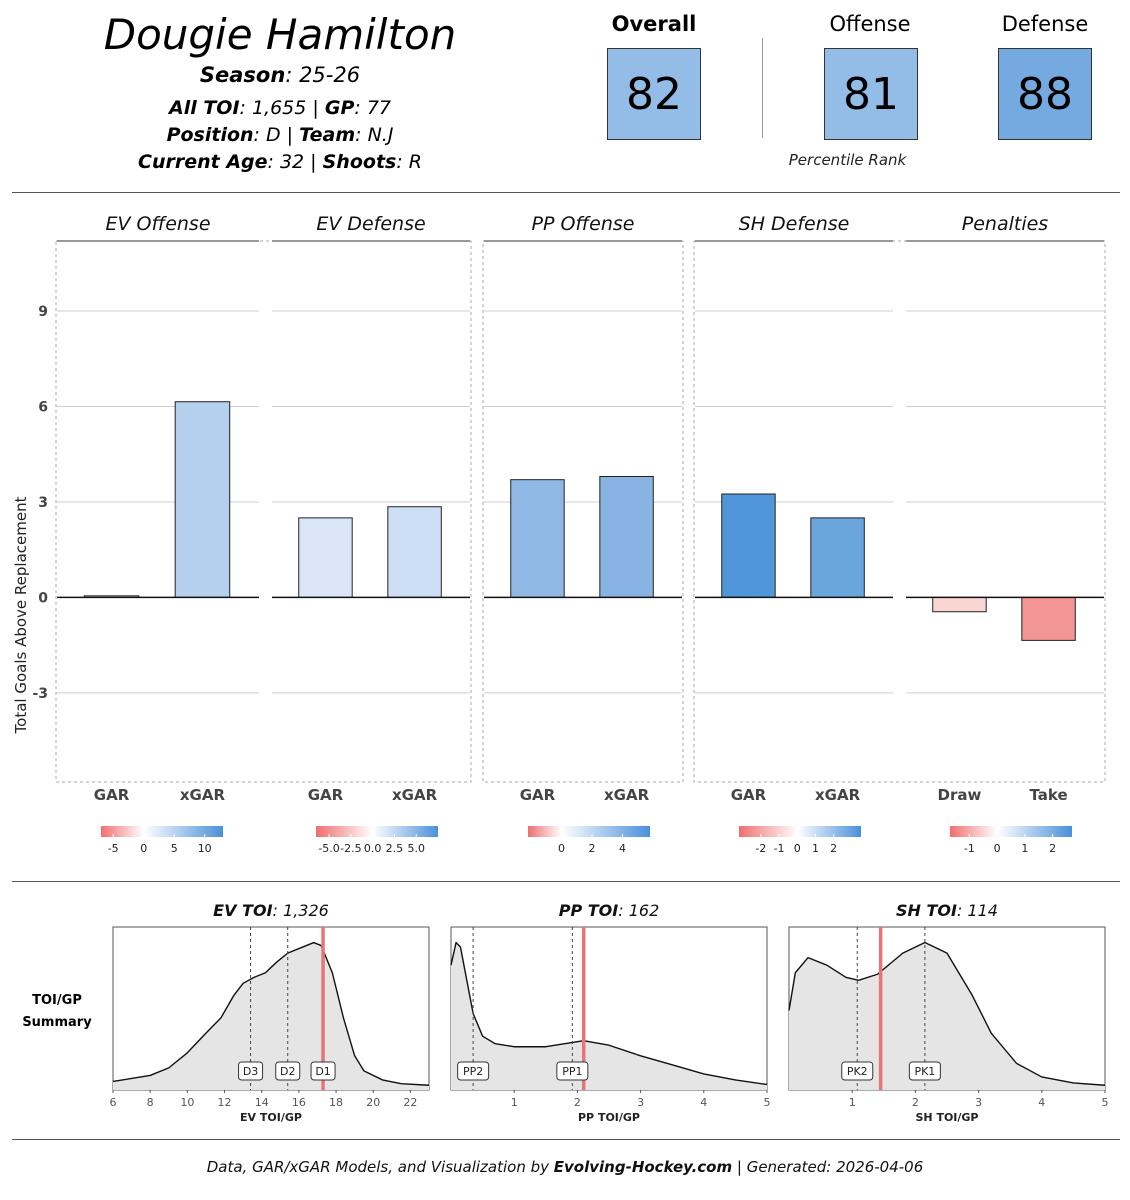  What do you see at coordinates (113, 848) in the screenshot?
I see `colorbar-tick-label: -5` at bounding box center [113, 848].